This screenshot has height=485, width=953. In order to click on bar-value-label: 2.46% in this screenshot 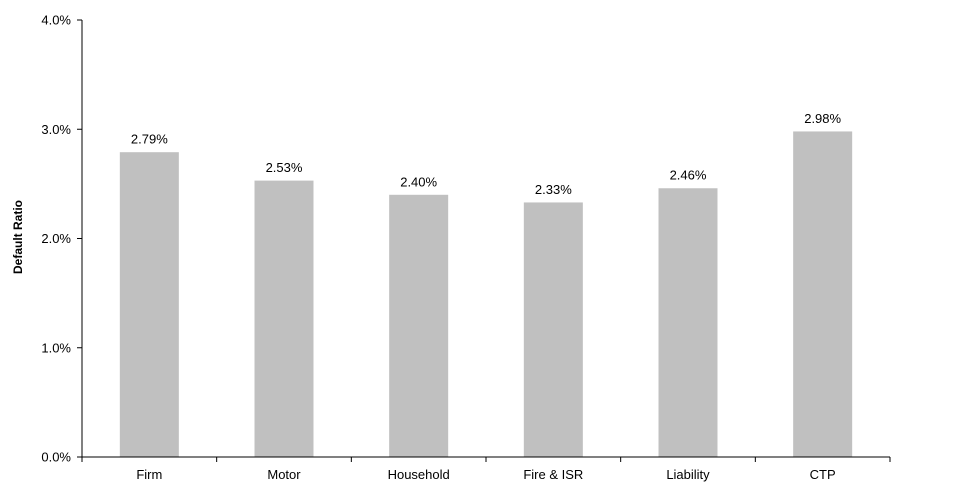, I will do `click(688, 175)`.